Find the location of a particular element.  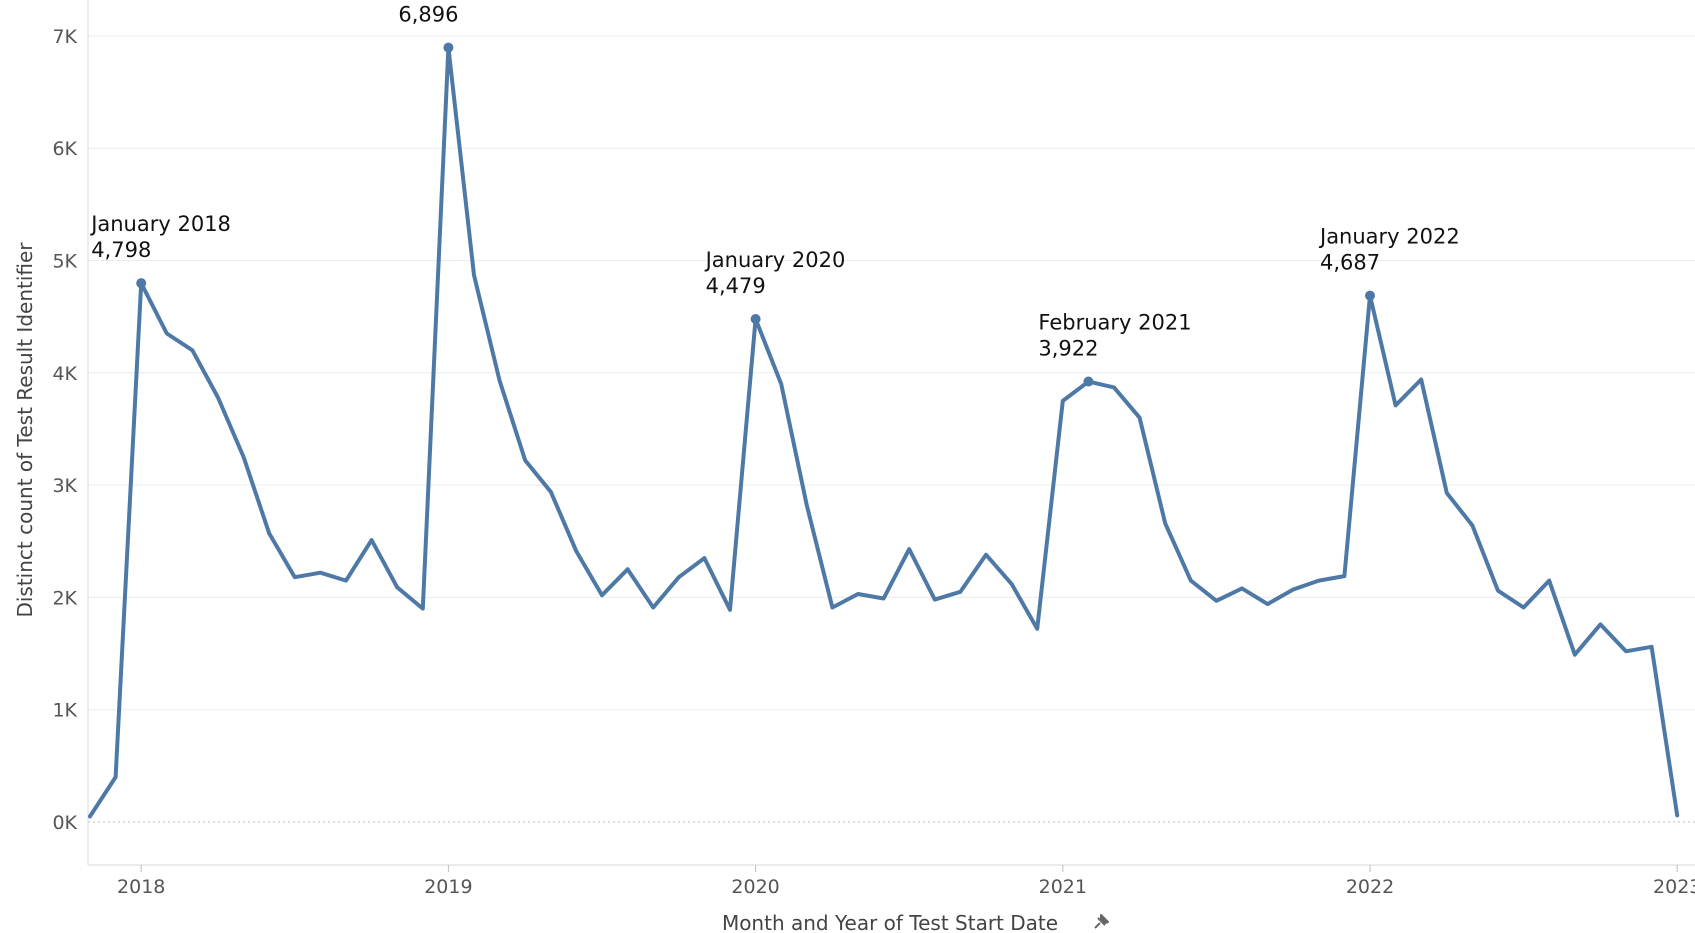

x-tick-label: 2020 is located at coordinates (755, 887).